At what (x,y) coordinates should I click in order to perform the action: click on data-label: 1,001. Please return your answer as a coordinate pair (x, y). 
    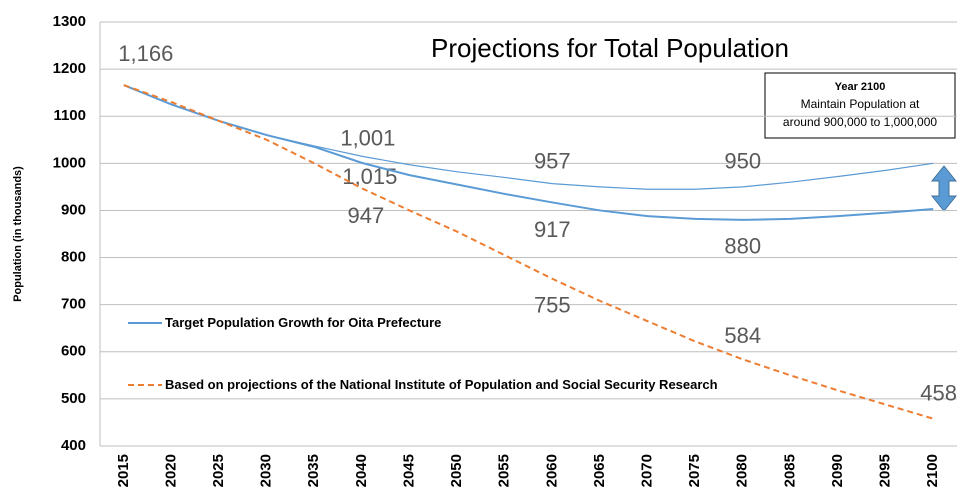
    Looking at the image, I should click on (367, 138).